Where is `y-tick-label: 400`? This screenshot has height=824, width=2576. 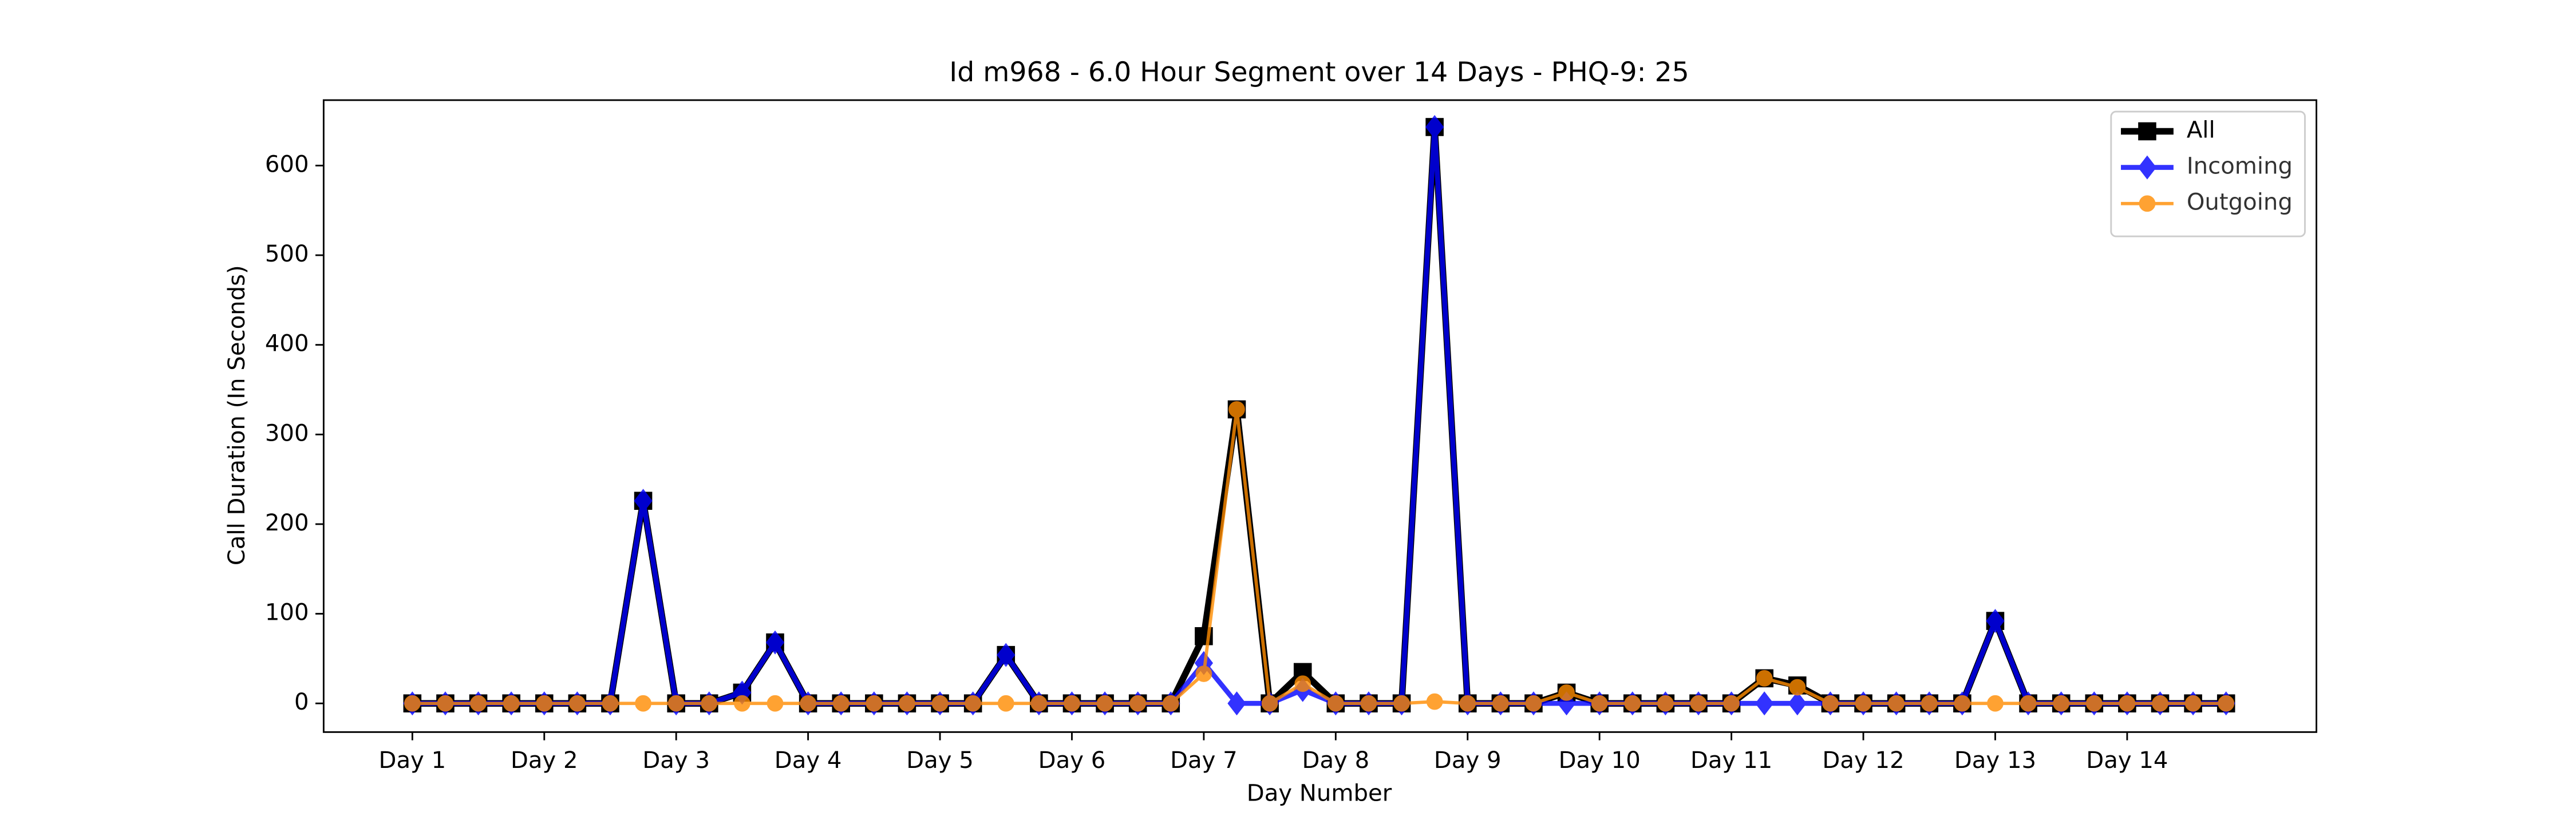 y-tick-label: 400 is located at coordinates (287, 344).